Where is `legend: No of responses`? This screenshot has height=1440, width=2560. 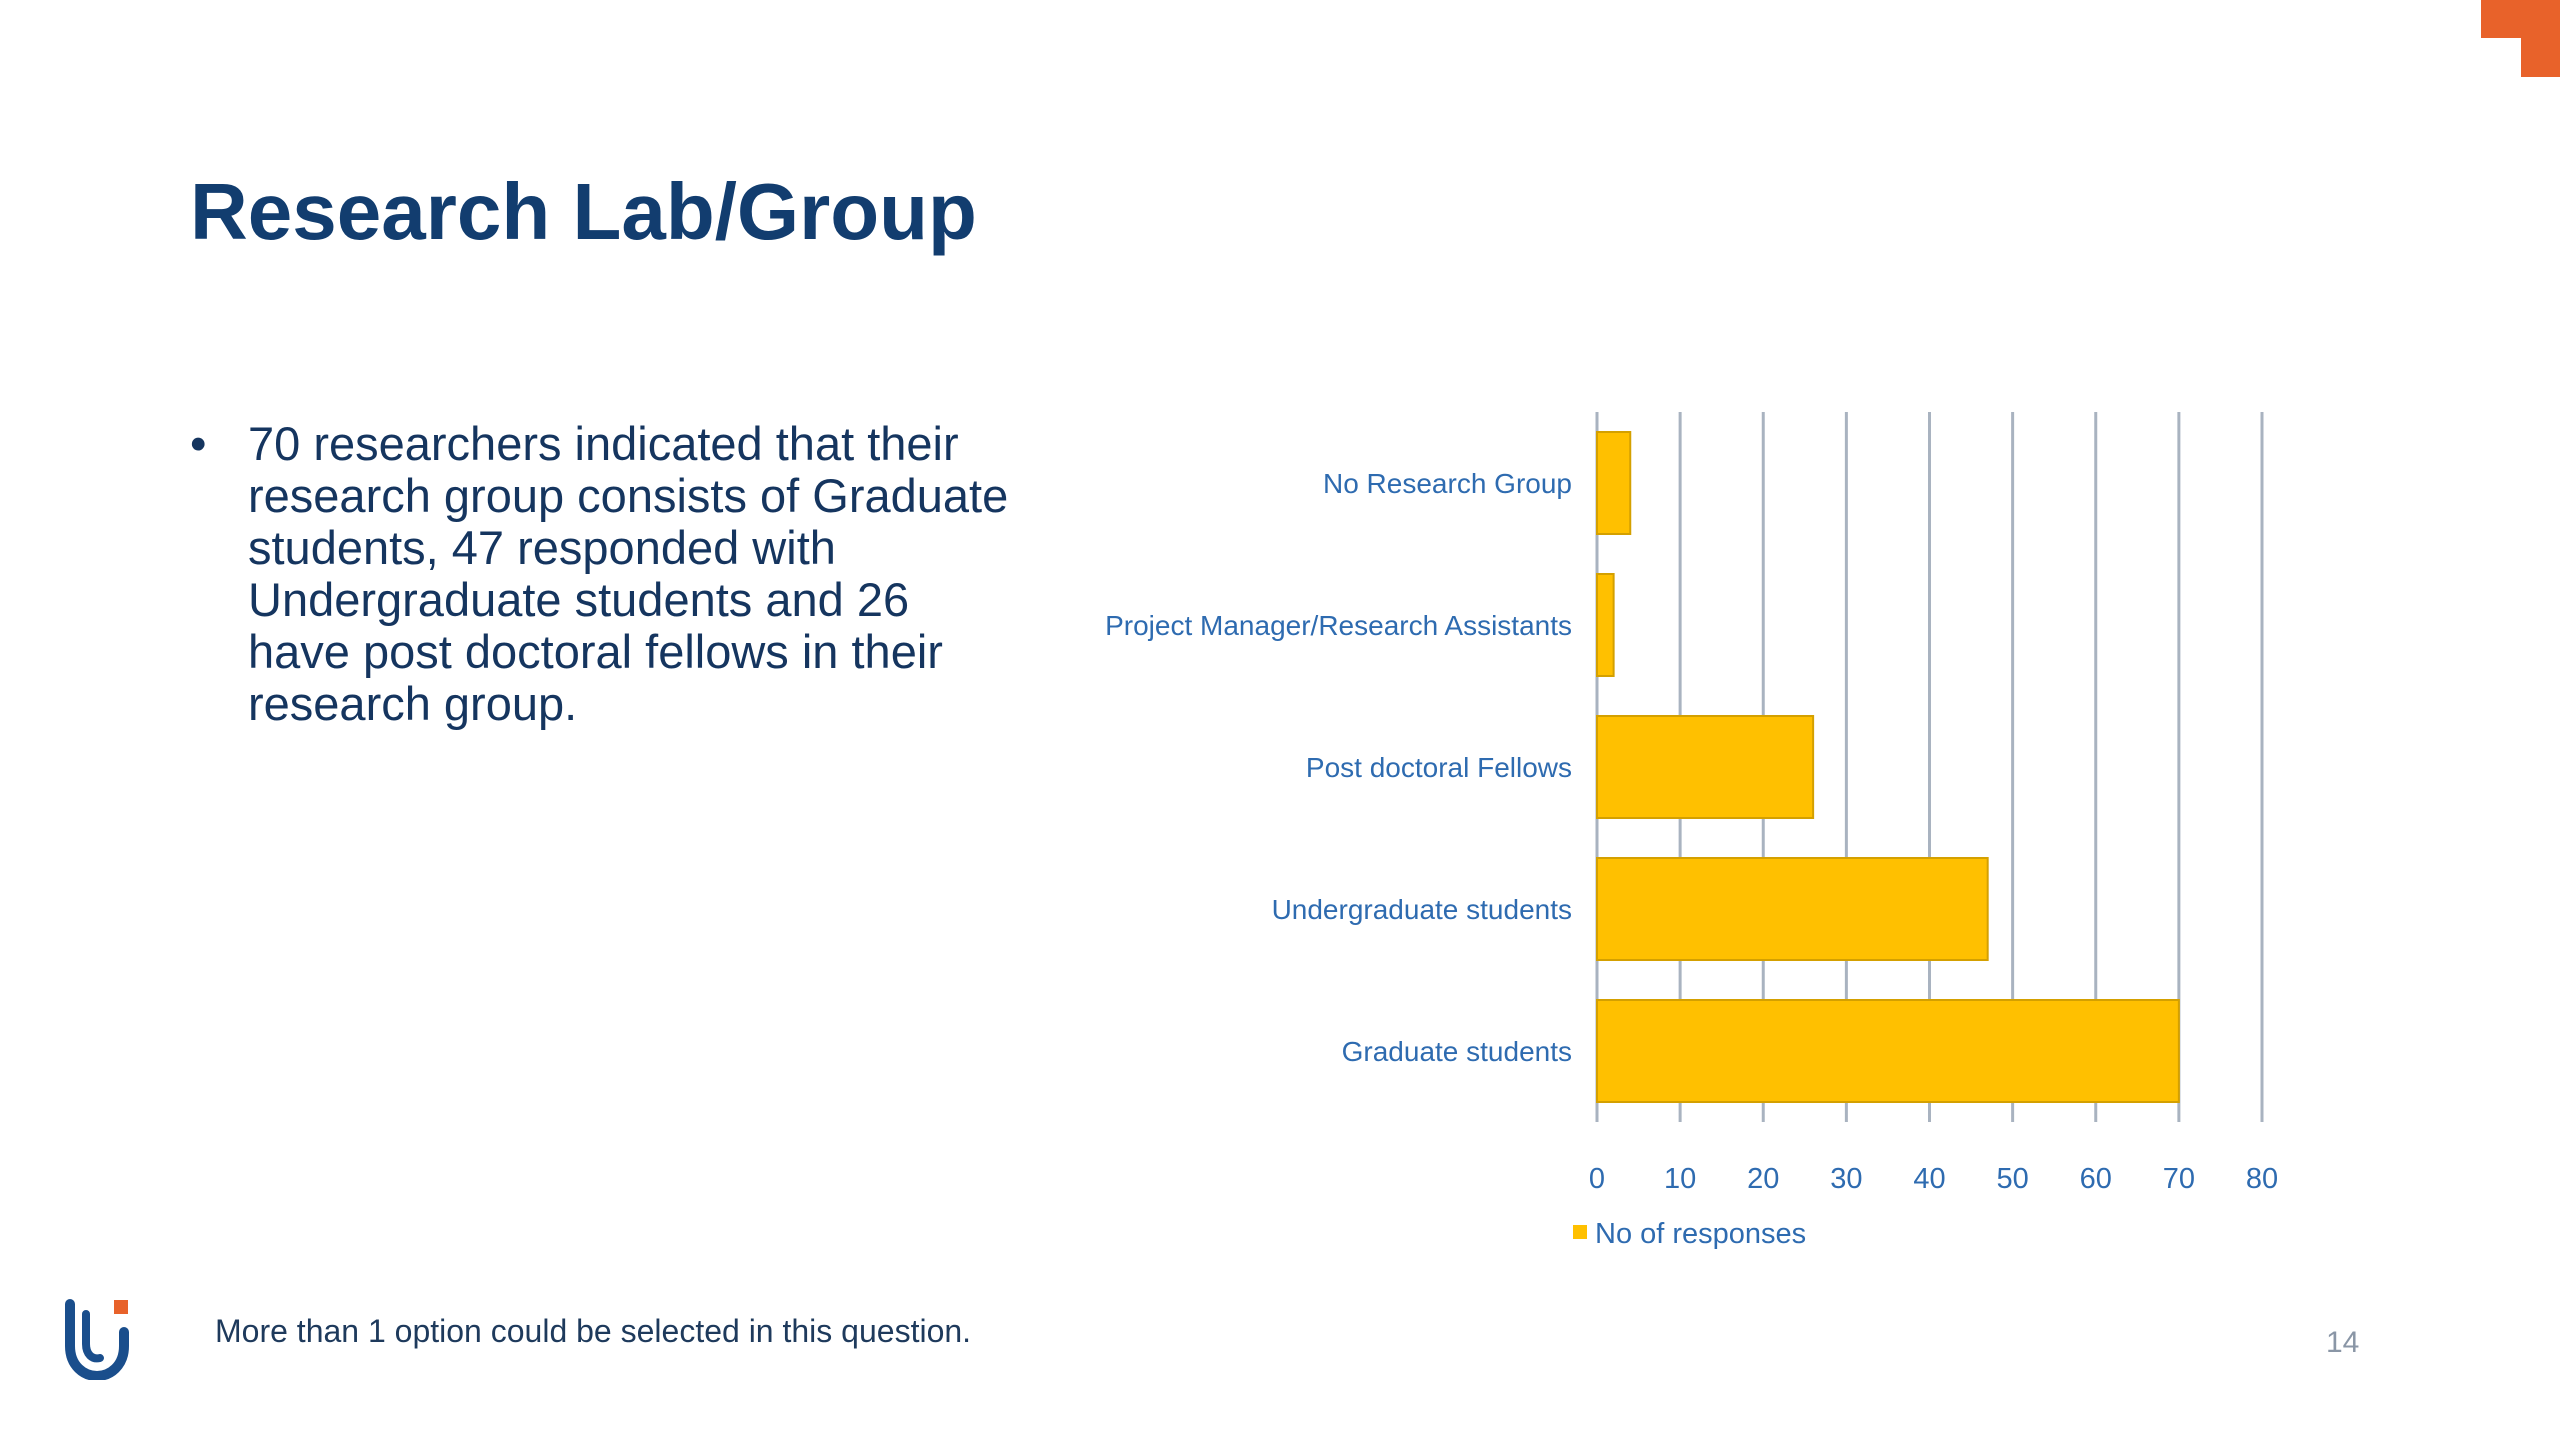
legend: No of responses is located at coordinates (1689, 1234).